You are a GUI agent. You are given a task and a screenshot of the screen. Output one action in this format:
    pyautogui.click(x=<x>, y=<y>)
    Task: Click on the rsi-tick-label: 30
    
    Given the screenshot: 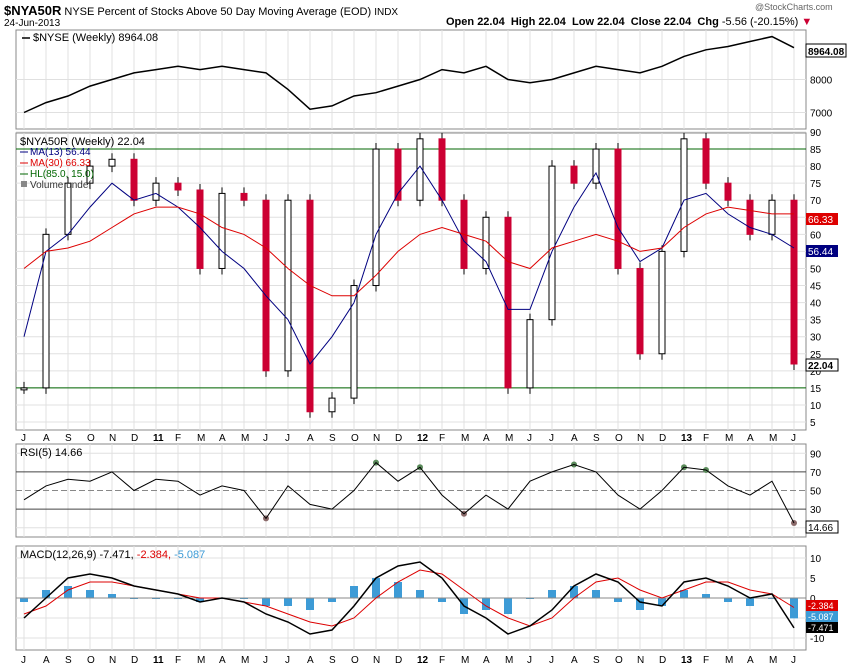 What is the action you would take?
    pyautogui.click(x=816, y=510)
    